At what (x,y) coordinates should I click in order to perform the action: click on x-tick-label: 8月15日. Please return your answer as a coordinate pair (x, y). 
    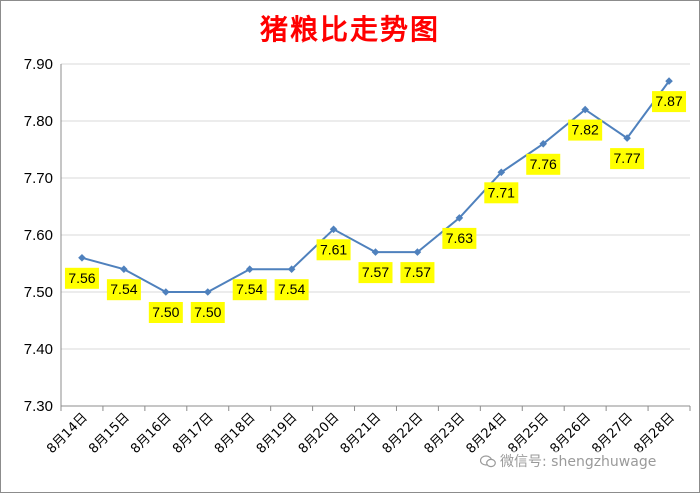
    Looking at the image, I should click on (109, 433).